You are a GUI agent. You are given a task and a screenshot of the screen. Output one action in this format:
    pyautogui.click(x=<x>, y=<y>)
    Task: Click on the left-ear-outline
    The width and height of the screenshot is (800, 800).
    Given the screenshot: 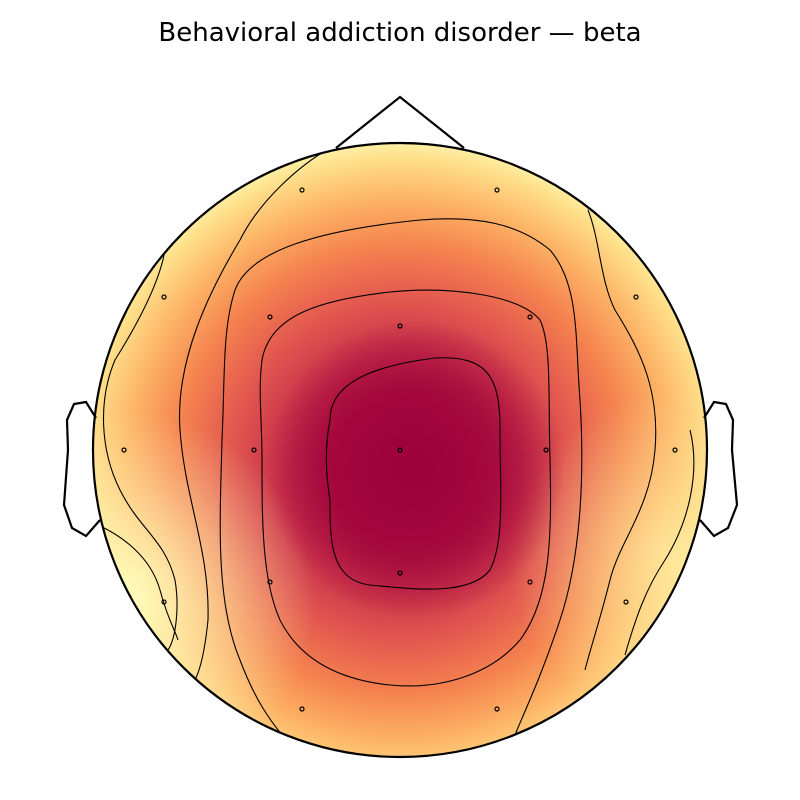 What is the action you would take?
    pyautogui.click(x=81, y=469)
    